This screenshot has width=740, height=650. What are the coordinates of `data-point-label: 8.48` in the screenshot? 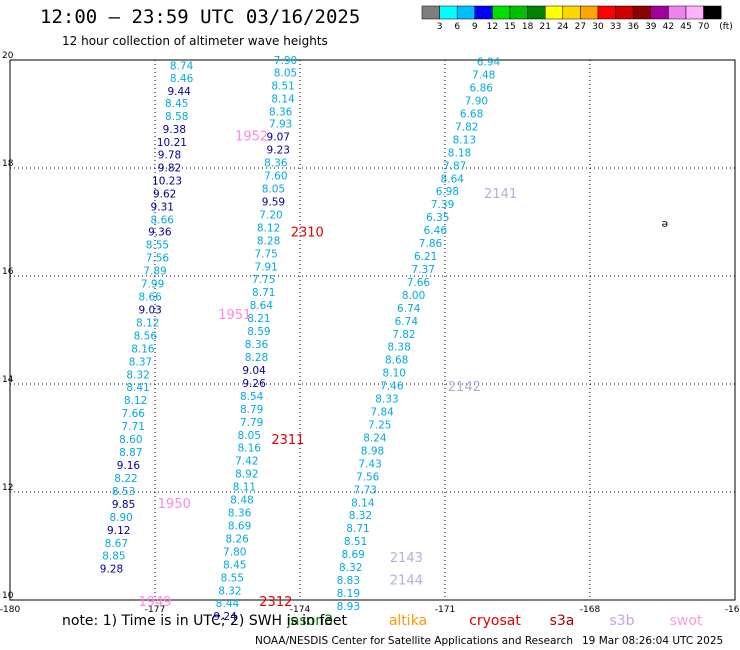 It's located at (241, 501).